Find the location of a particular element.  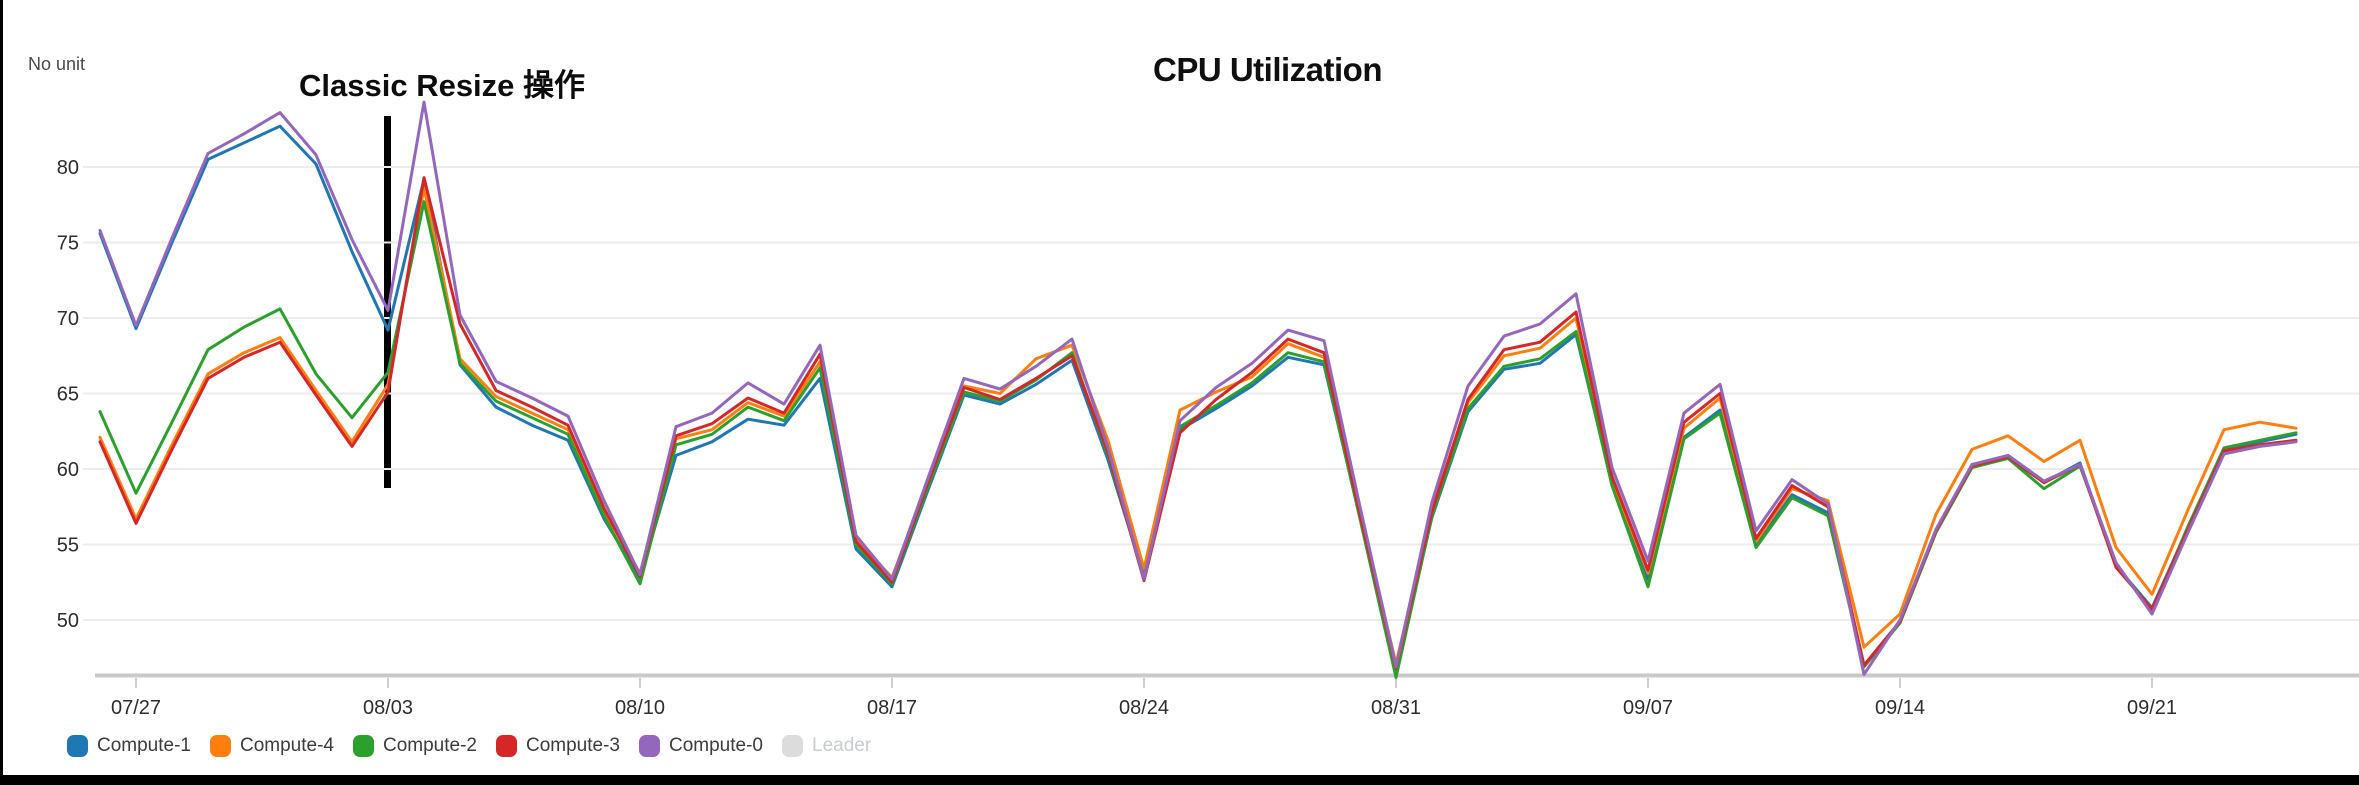

legend-item-compute-3: Compute-3 is located at coordinates (558, 746).